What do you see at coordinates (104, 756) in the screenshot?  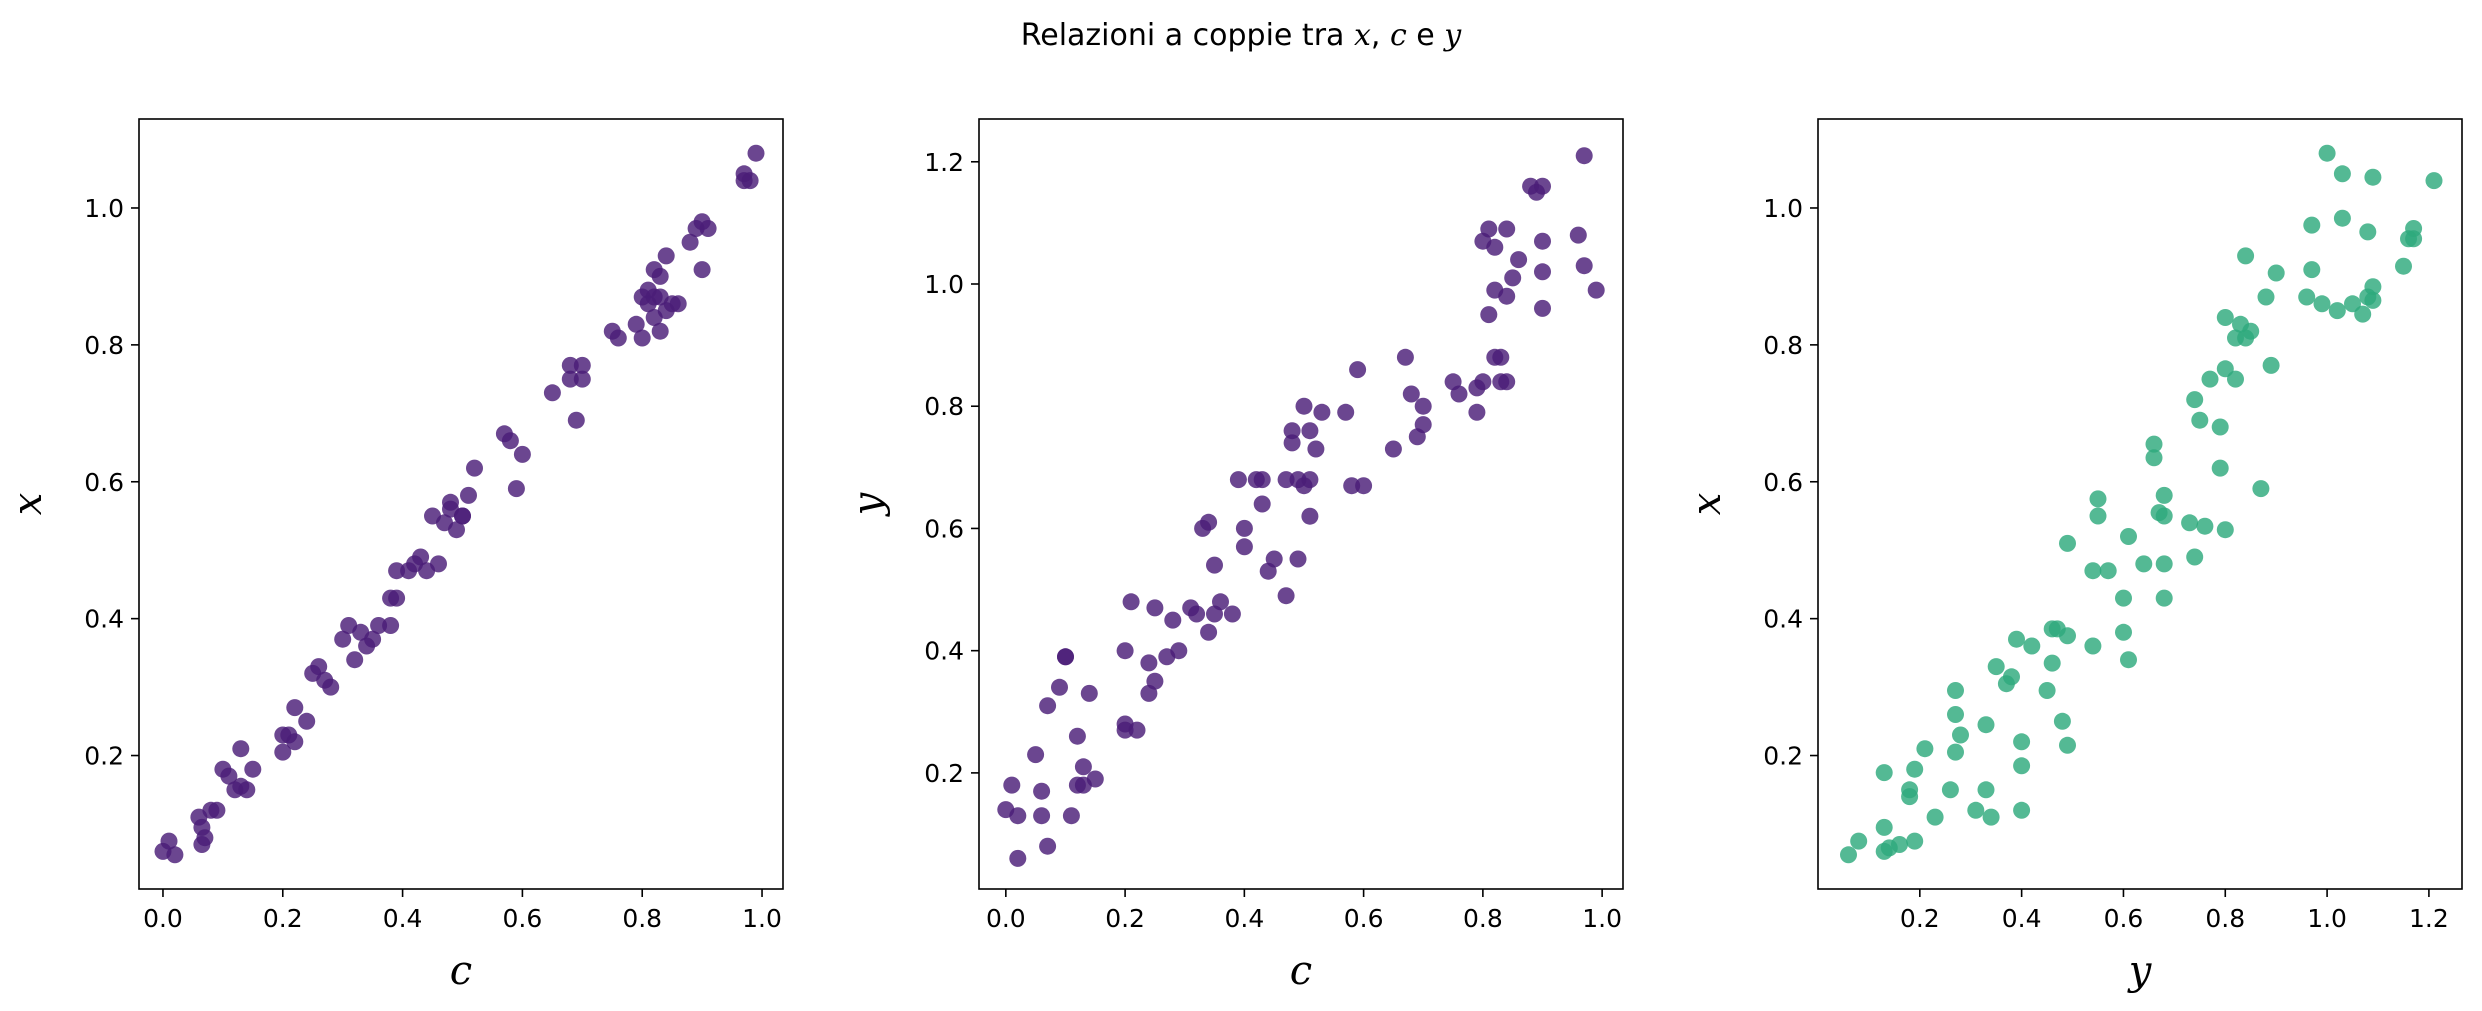 I see `y-tick-label: 0.2` at bounding box center [104, 756].